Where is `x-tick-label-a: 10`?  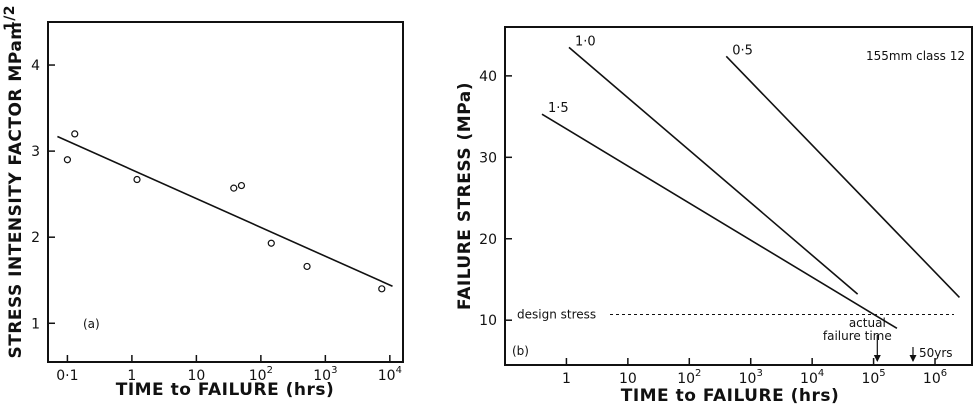
x-tick-label-a: 10 is located at coordinates (196, 376).